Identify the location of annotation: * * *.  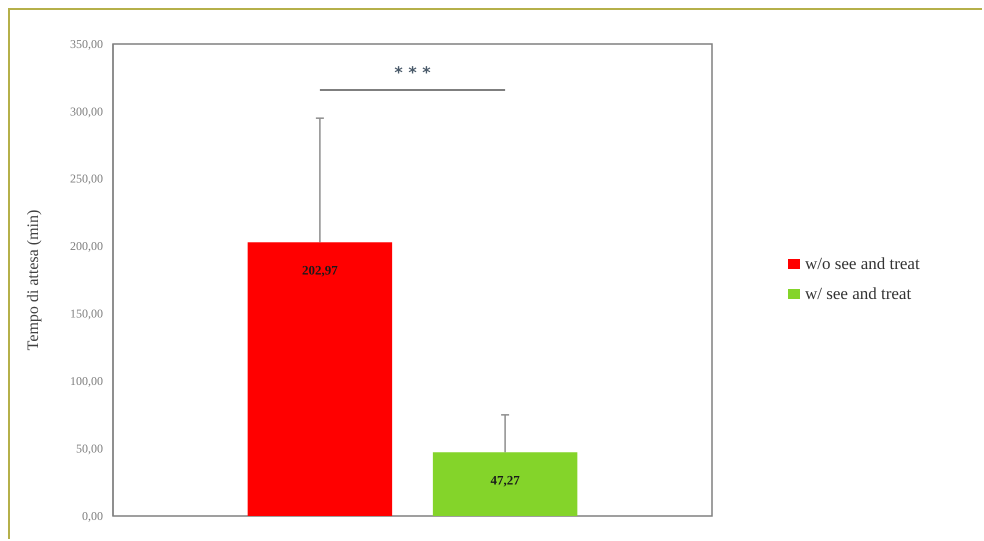
(413, 72).